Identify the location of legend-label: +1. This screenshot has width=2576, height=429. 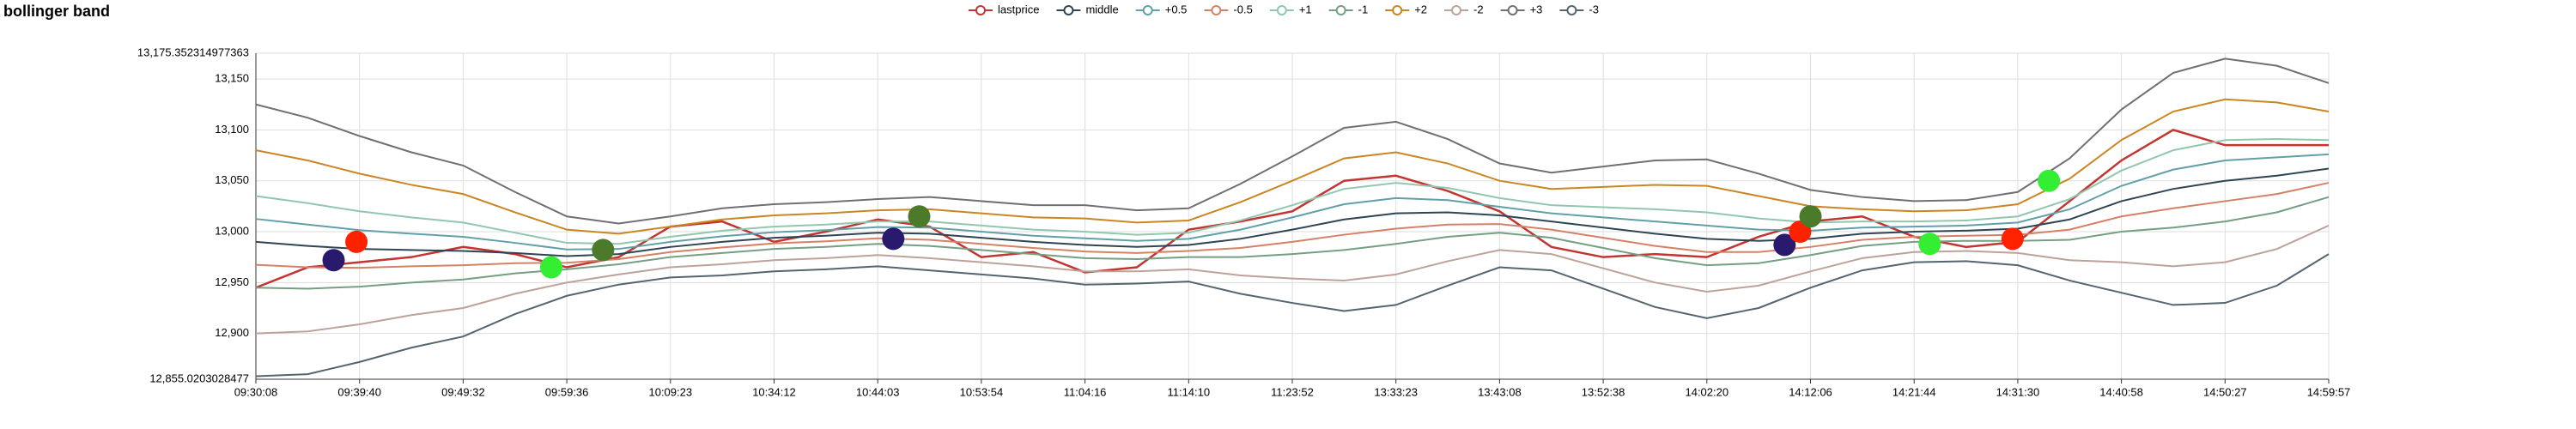
(1305, 9).